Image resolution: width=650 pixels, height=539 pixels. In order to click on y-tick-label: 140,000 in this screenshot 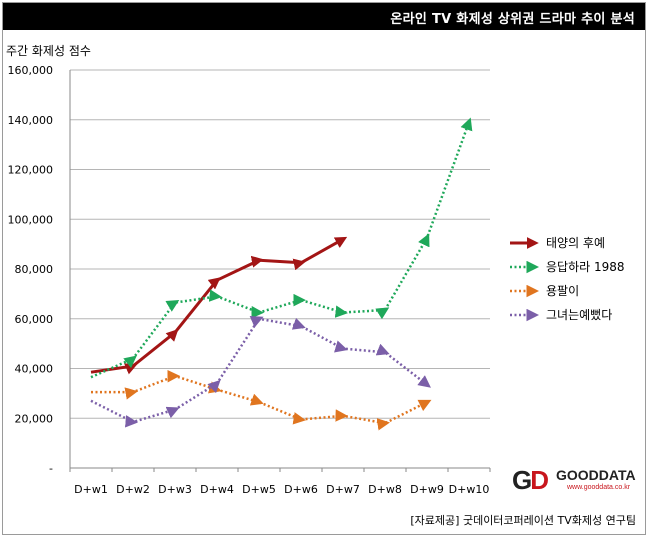, I will do `click(31, 120)`.